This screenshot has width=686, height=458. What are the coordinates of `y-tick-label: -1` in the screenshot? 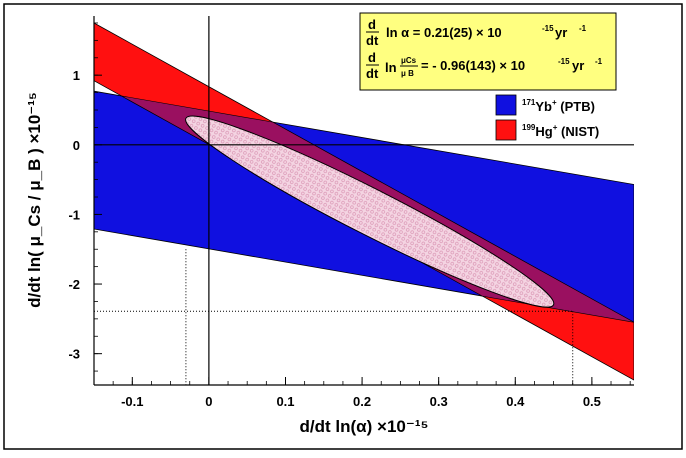 It's located at (74, 214).